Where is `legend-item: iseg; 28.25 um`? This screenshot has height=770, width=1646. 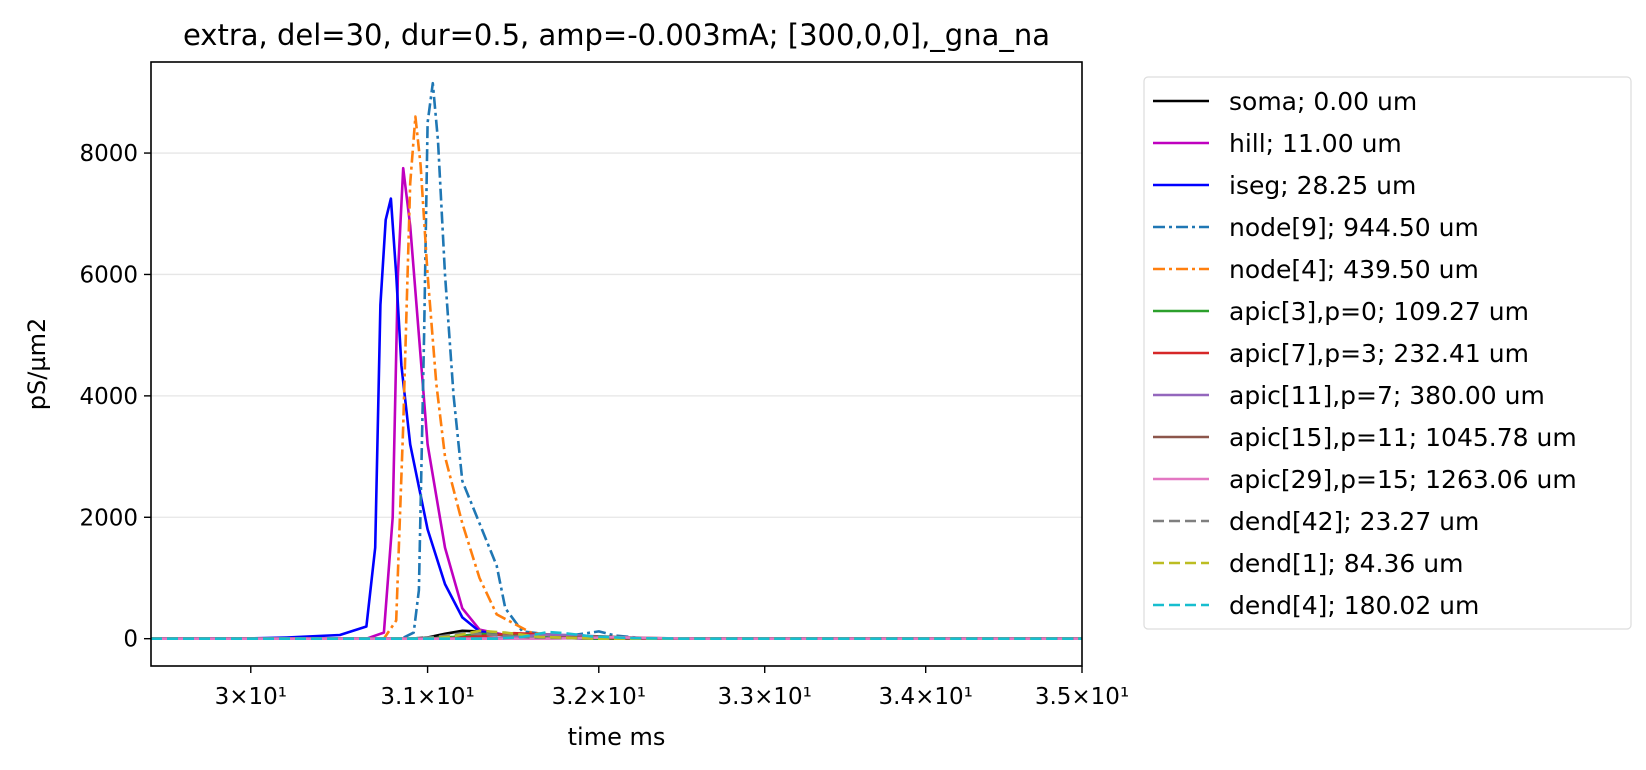
legend-item: iseg; 28.25 um is located at coordinates (1284, 185).